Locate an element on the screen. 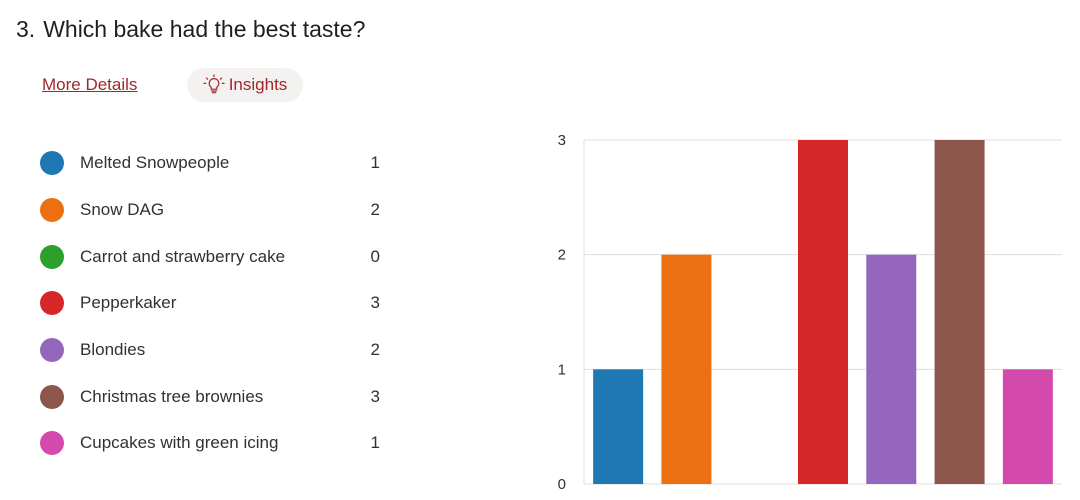  insights-label: Insights is located at coordinates (258, 84).